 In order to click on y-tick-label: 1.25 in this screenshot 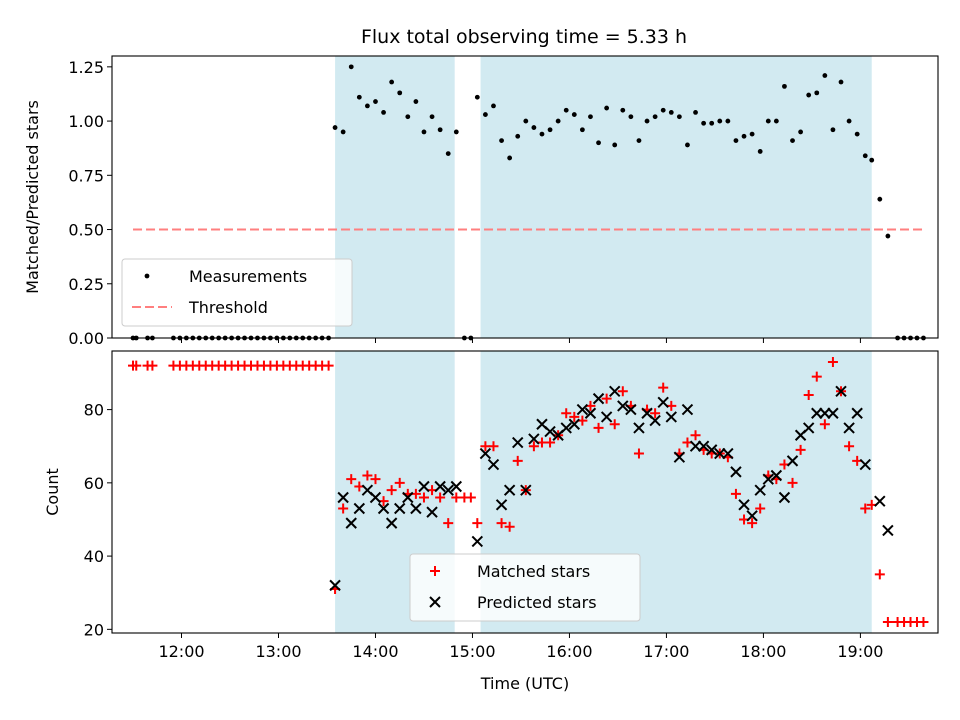, I will do `click(86, 67)`.